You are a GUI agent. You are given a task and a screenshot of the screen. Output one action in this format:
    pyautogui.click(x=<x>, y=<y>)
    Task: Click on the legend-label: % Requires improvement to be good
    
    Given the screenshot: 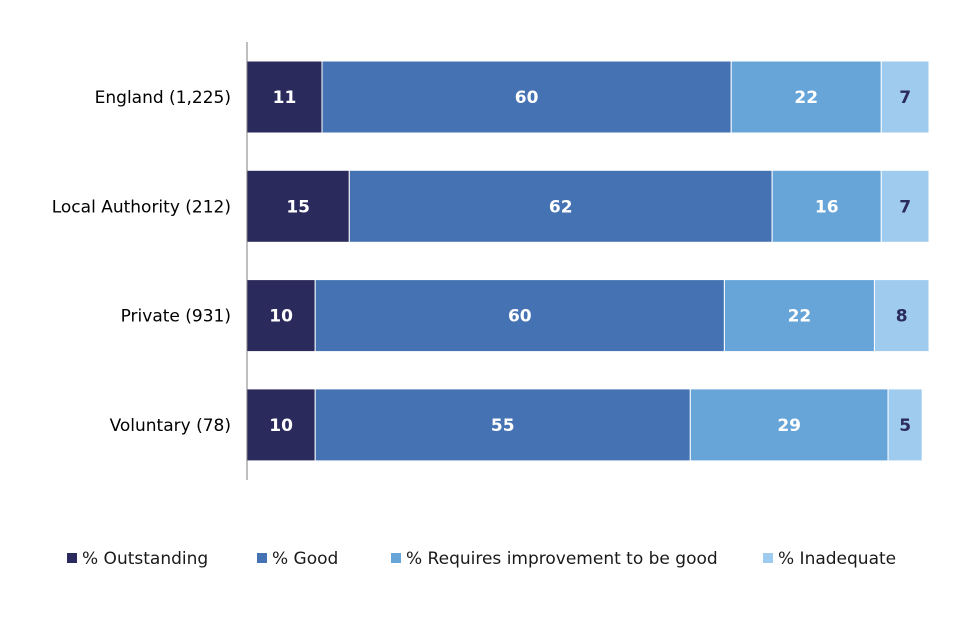 What is the action you would take?
    pyautogui.click(x=562, y=559)
    